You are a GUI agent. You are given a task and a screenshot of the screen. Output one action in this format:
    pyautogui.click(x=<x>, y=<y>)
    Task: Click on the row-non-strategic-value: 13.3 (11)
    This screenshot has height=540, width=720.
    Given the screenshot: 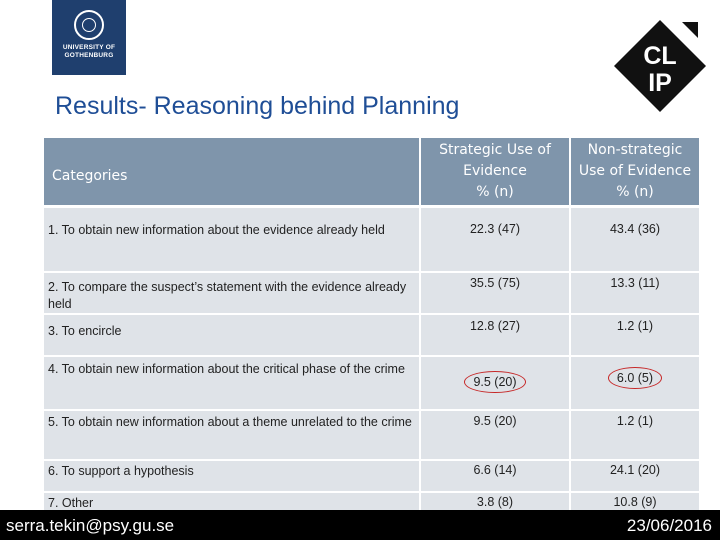 What is the action you would take?
    pyautogui.click(x=635, y=293)
    